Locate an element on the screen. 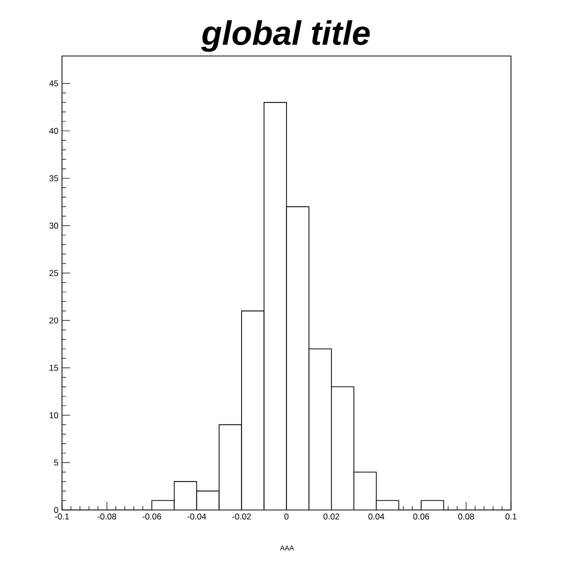 Image resolution: width=567 pixels, height=567 pixels. y-tick-label: 20 is located at coordinates (53, 320).